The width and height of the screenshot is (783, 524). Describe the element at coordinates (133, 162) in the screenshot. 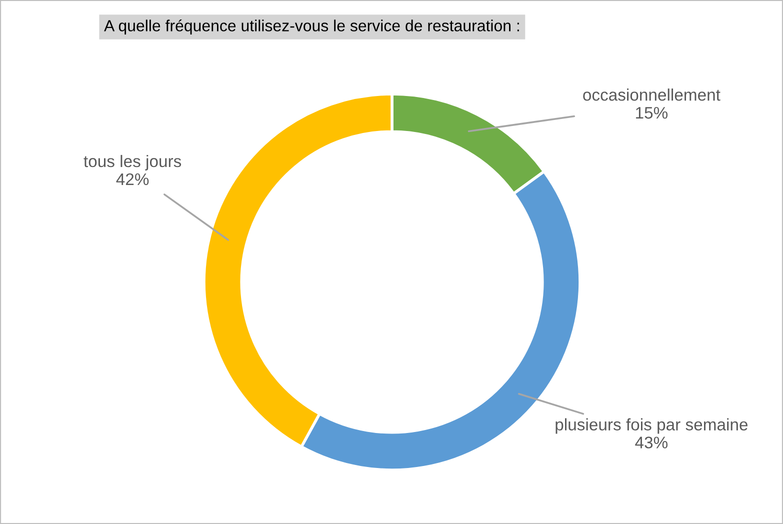

I see `slice-label: tous les jours` at that location.